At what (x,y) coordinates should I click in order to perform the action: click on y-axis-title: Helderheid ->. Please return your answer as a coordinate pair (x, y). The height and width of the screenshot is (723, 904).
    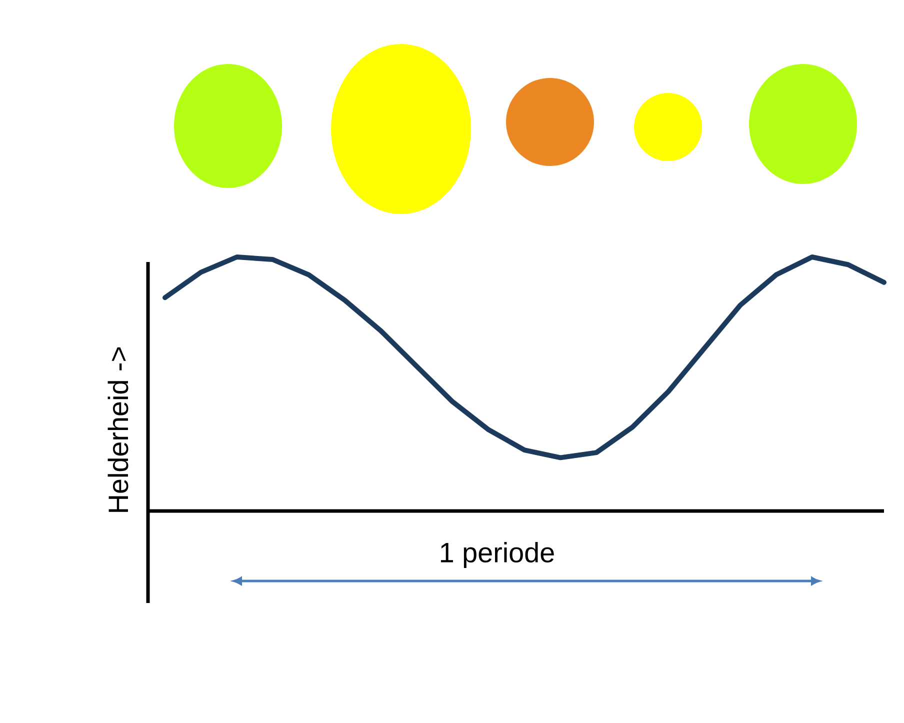
    Looking at the image, I should click on (118, 429).